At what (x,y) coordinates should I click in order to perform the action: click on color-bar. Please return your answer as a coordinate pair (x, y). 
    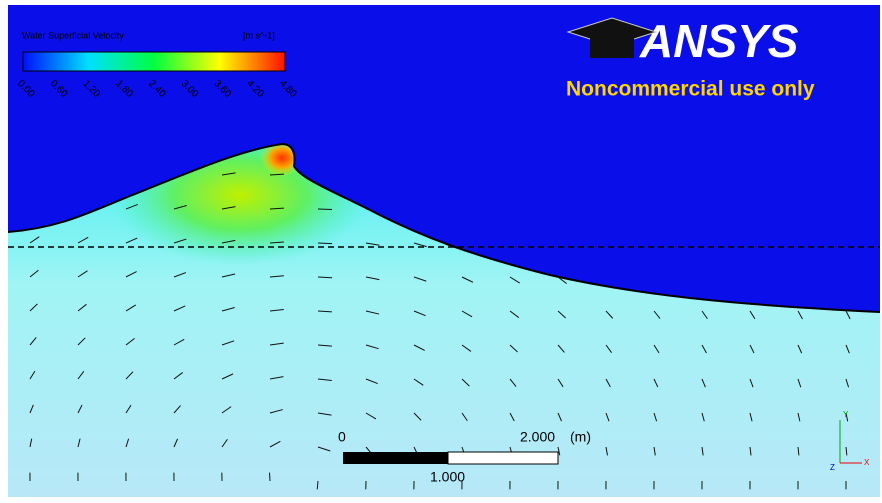
    Looking at the image, I should click on (154, 61).